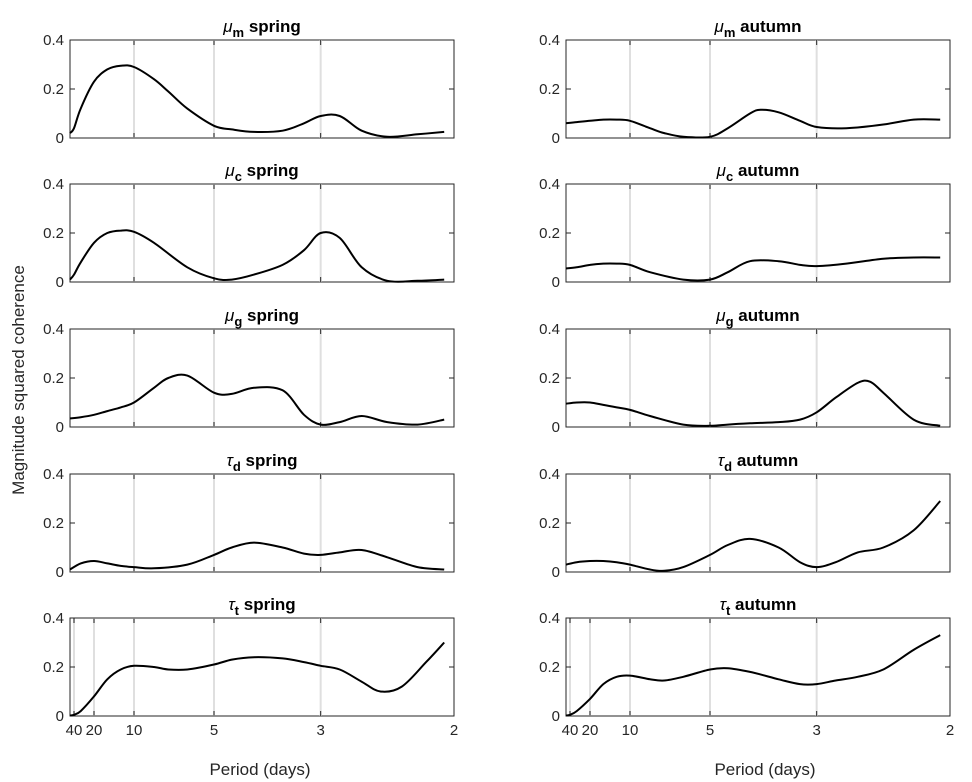 The image size is (972, 782). Describe the element at coordinates (261, 28) in the screenshot. I see `panel-title: μm spring` at that location.